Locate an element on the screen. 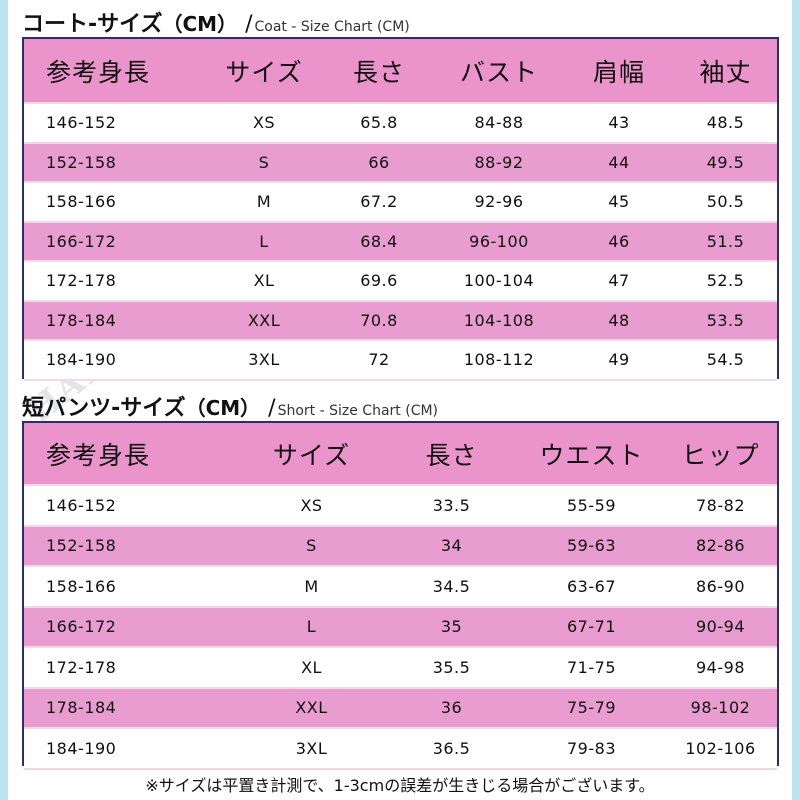  coat-header-cell: 袖丈 is located at coordinates (725, 71).